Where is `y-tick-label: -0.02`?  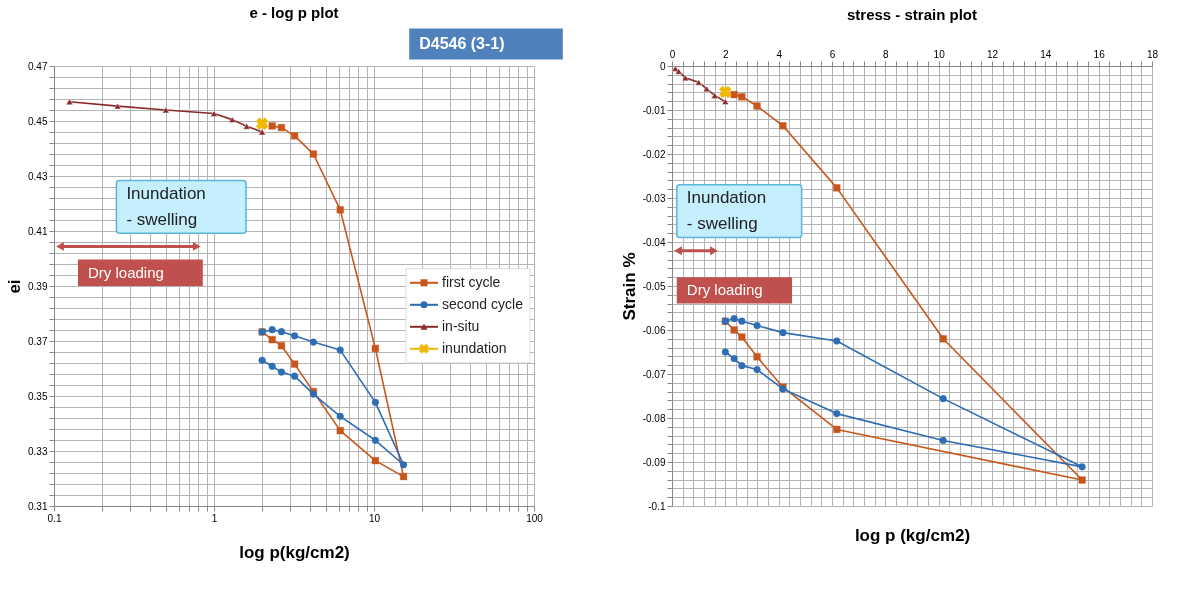 y-tick-label: -0.02 is located at coordinates (654, 154).